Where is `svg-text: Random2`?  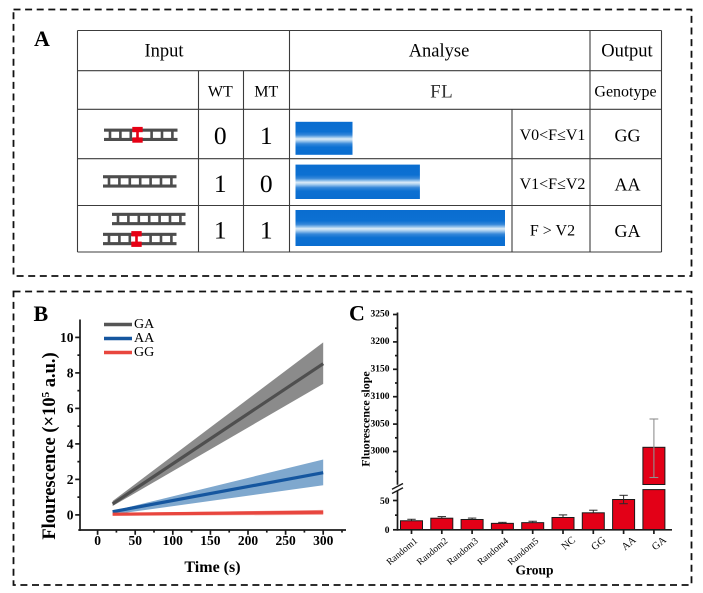
svg-text: Random2 is located at coordinates (432, 552).